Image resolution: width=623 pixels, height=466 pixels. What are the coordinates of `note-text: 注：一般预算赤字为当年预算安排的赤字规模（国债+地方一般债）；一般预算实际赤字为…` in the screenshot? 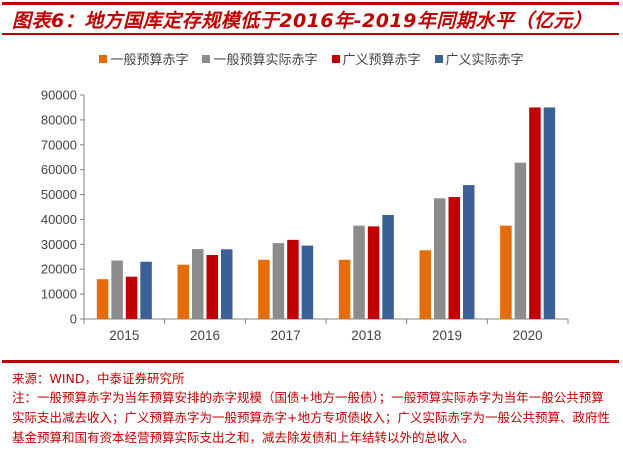 It's located at (311, 417).